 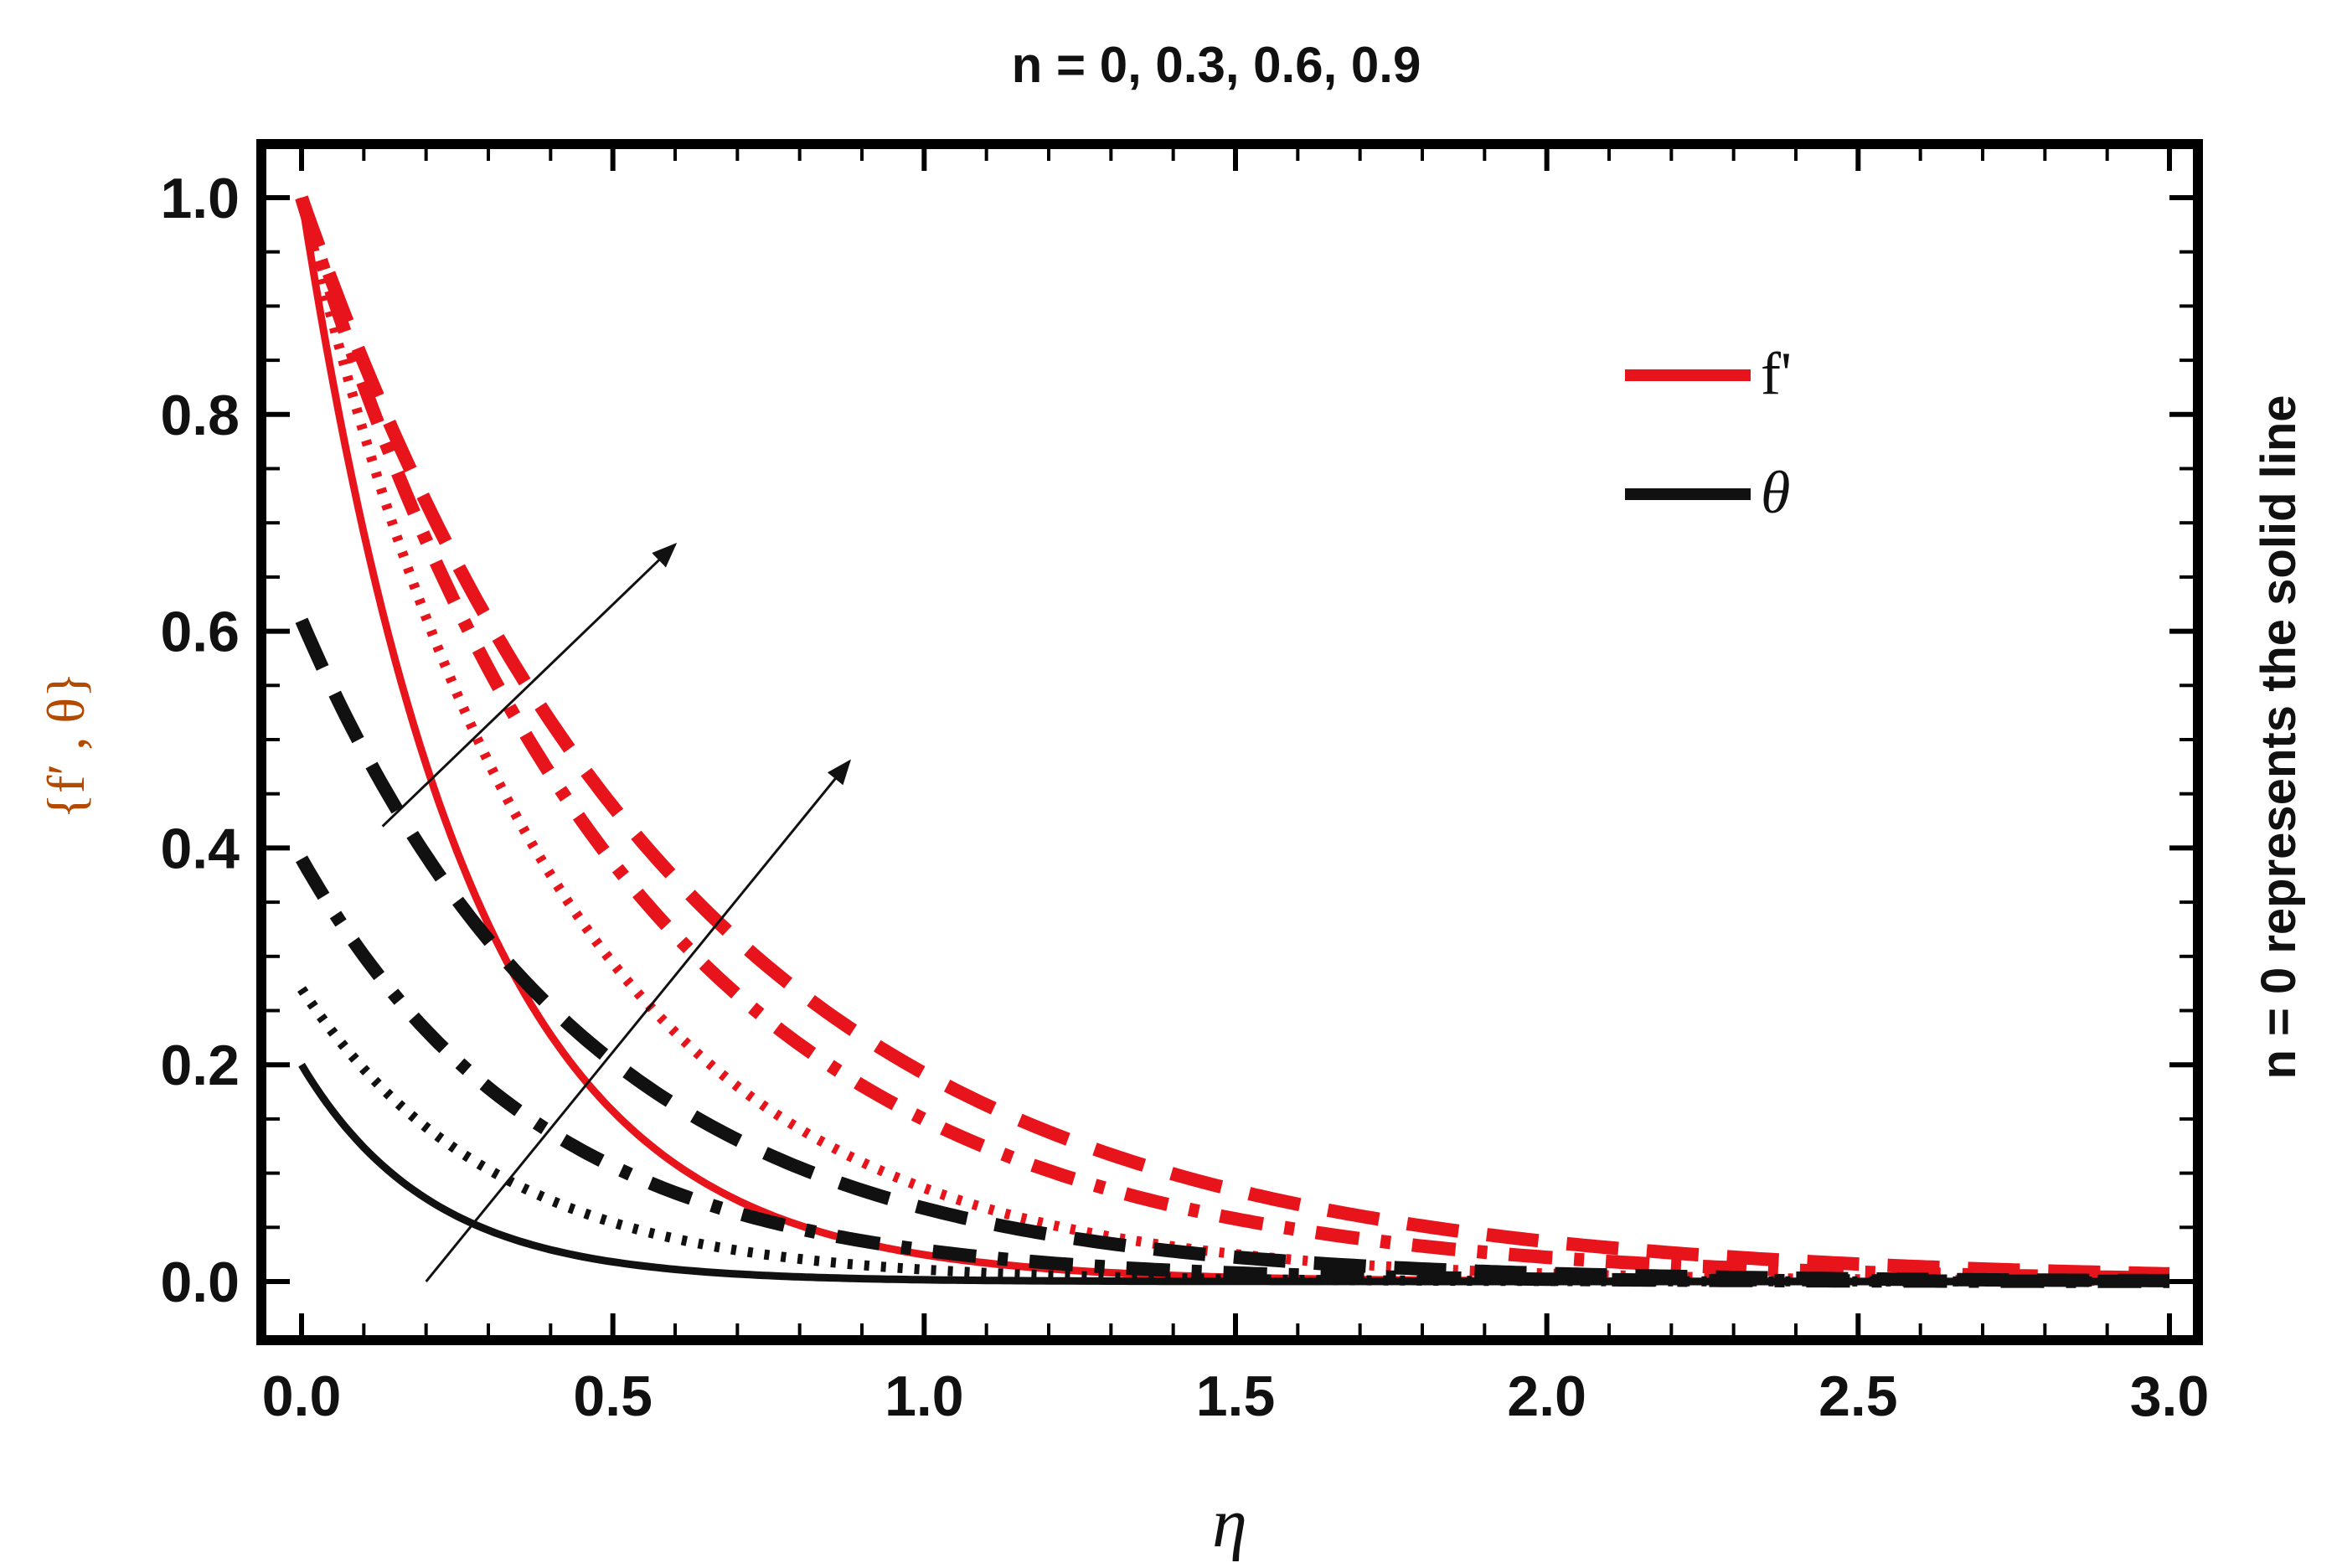 I want to click on x-tick-label: 3.0, so click(x=2170, y=1396).